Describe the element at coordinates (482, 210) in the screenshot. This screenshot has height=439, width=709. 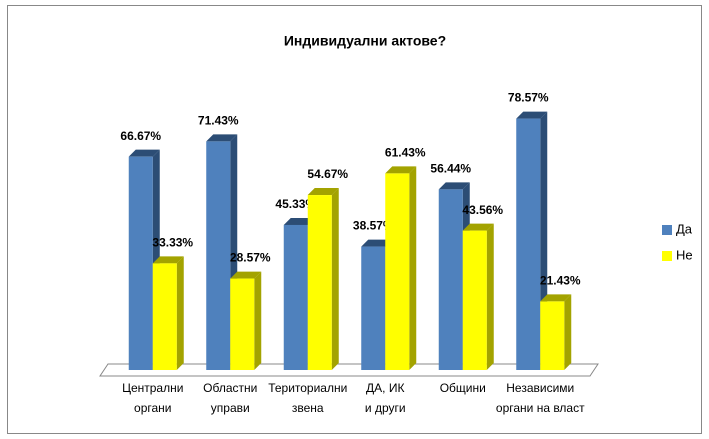
I see `data-label: 43.56%` at that location.